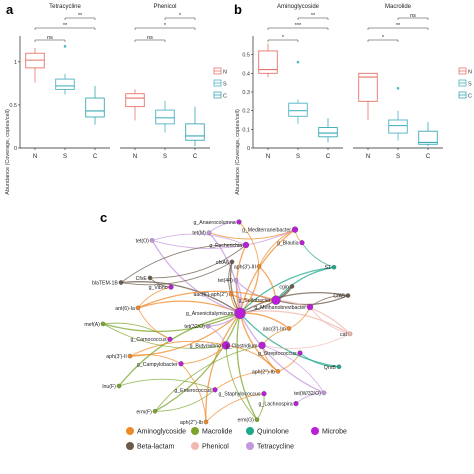 The height and width of the screenshot is (474, 474). I want to click on node-label: g_Clostridium, so click(242, 346).